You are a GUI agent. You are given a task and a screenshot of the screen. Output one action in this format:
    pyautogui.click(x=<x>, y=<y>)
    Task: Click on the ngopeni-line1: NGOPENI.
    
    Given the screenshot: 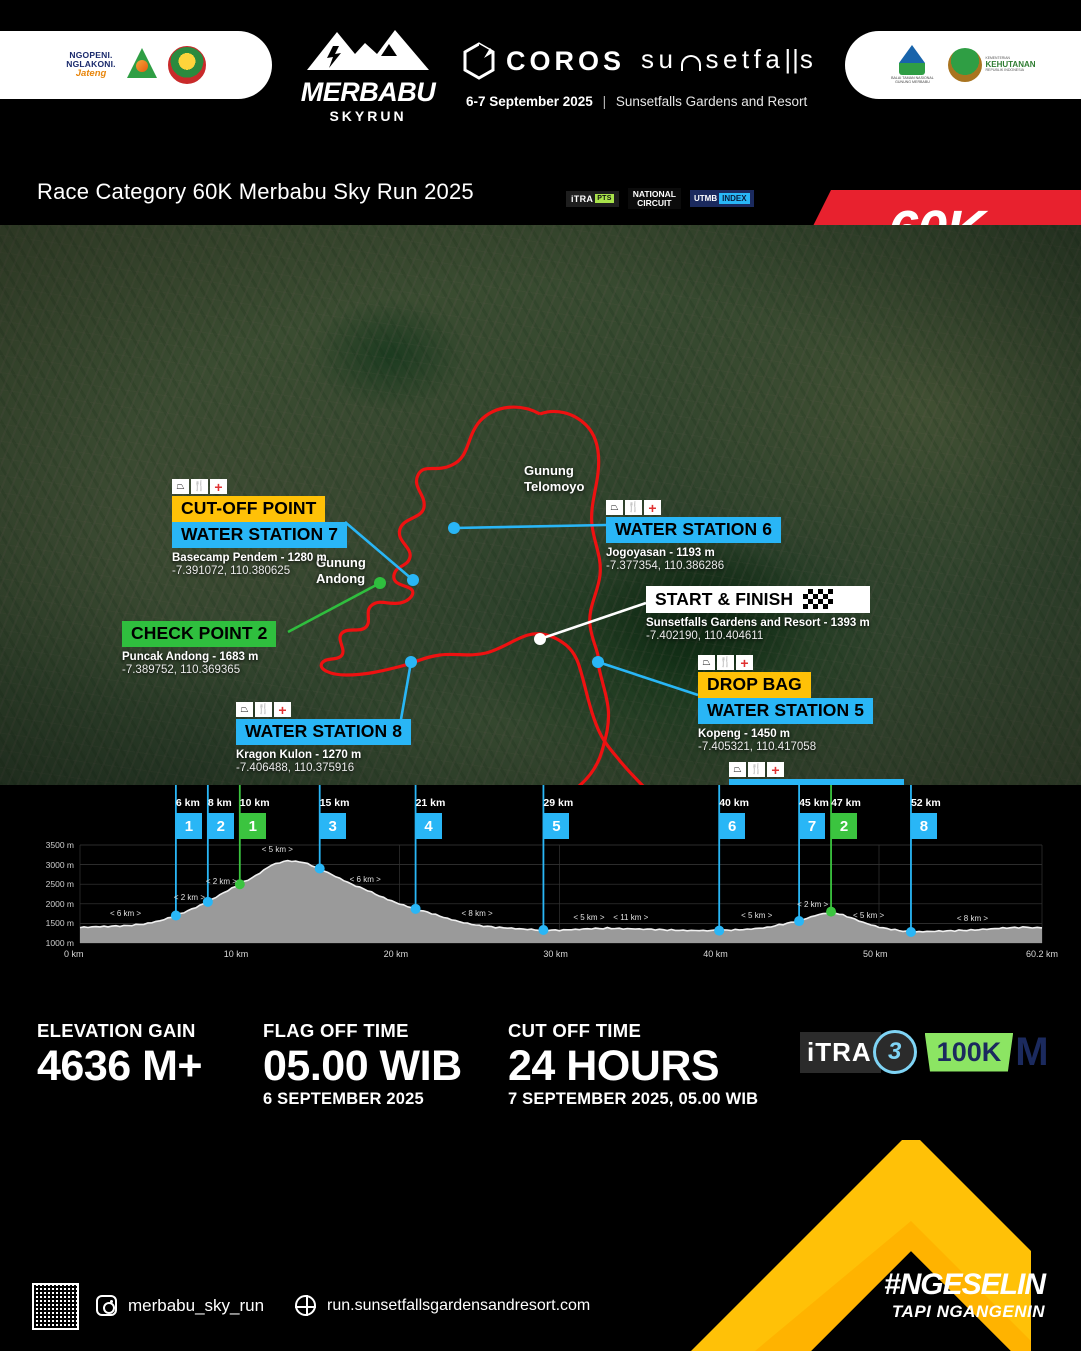 What is the action you would take?
    pyautogui.click(x=91, y=55)
    